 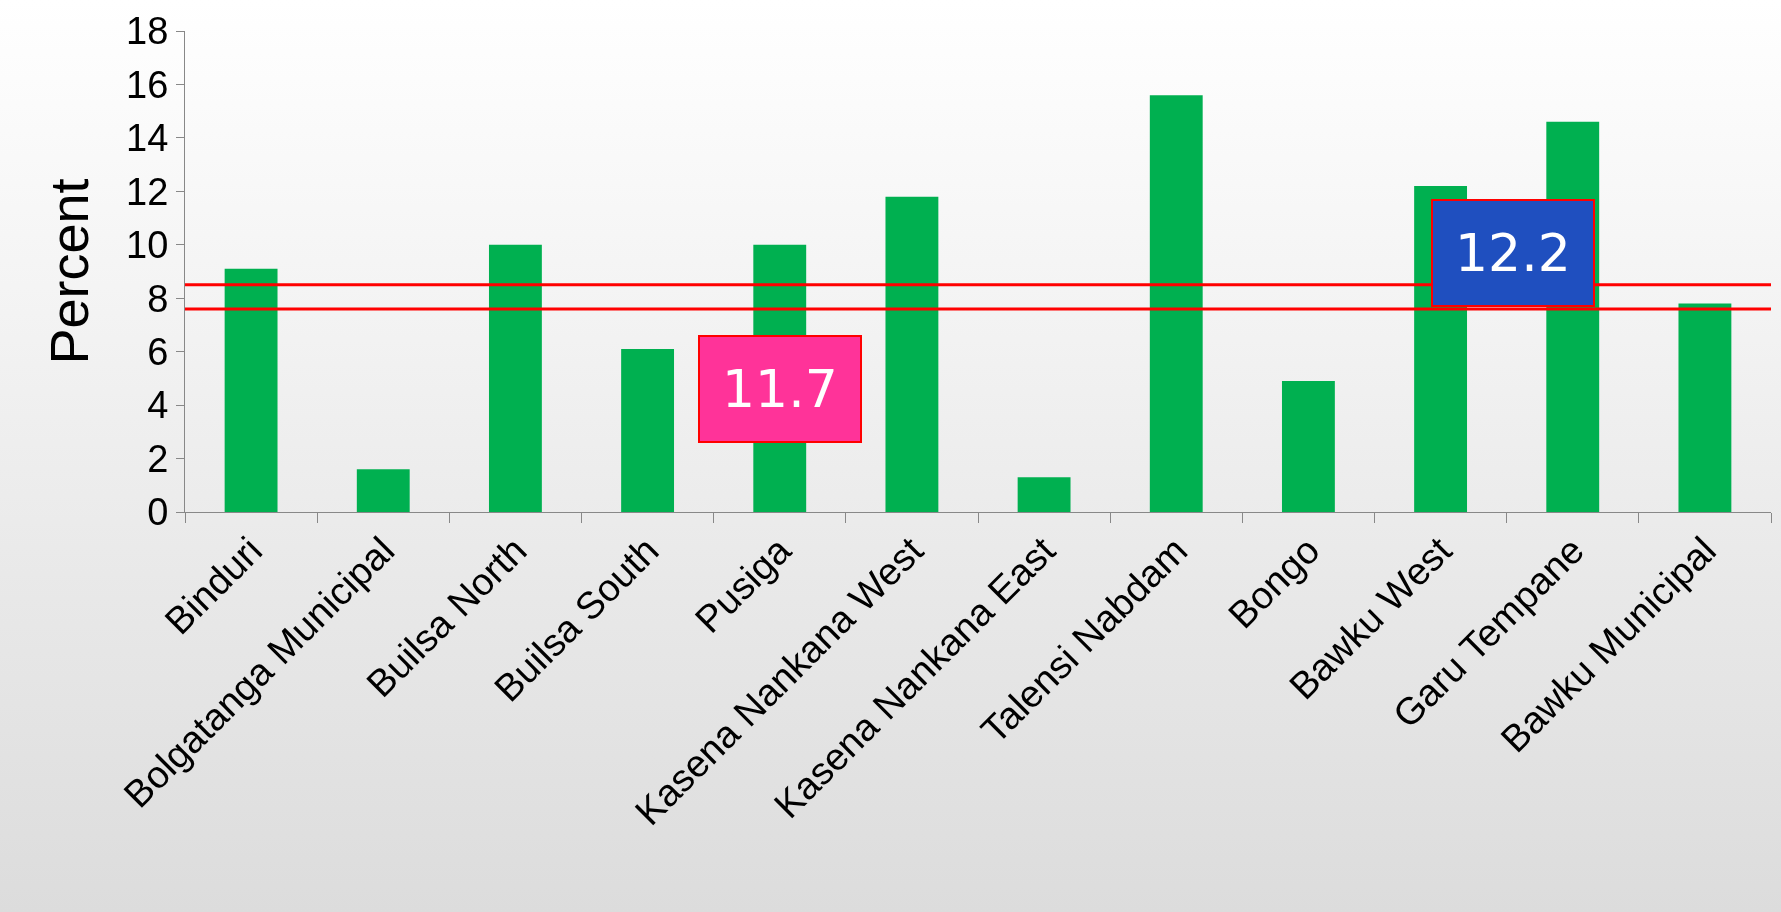 What do you see at coordinates (147, 84) in the screenshot?
I see `y-tick-label: 16` at bounding box center [147, 84].